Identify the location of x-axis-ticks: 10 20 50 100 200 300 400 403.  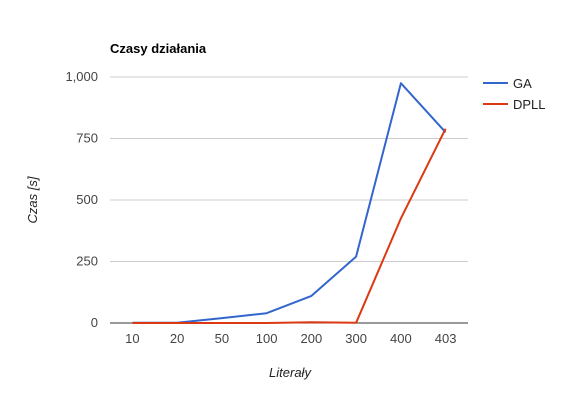
(290, 338).